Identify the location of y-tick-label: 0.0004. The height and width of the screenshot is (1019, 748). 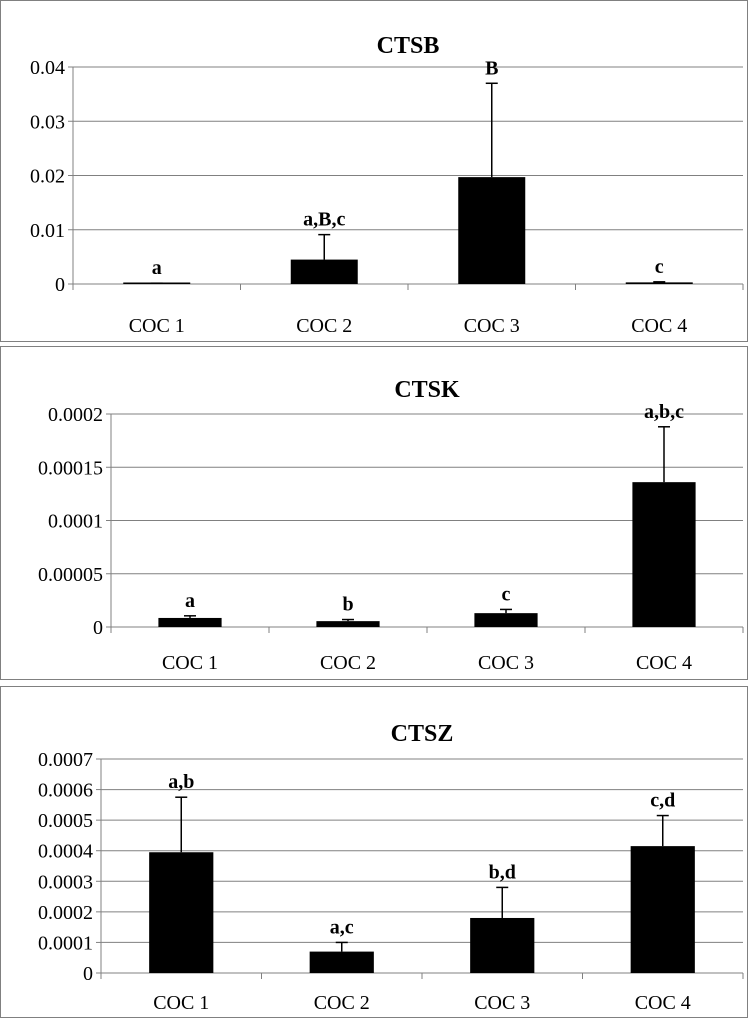
(65, 852).